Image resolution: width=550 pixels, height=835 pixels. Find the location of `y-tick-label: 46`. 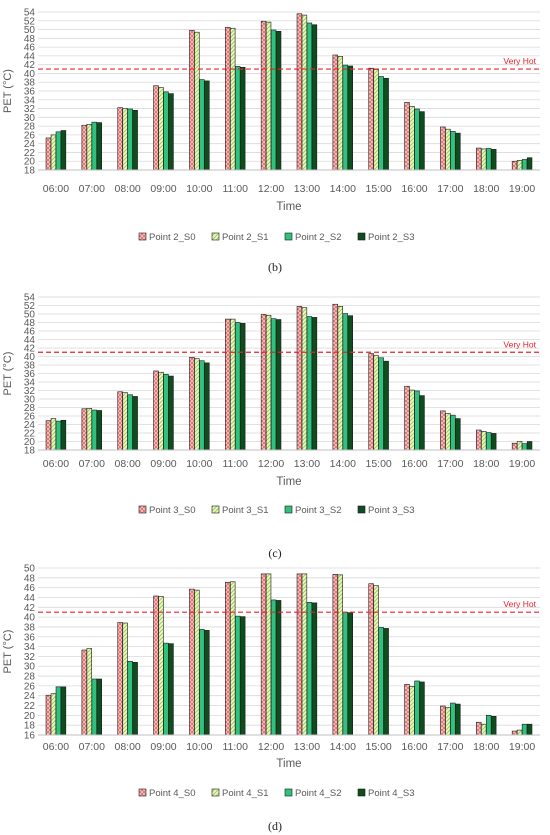

y-tick-label: 46 is located at coordinates (30, 588).